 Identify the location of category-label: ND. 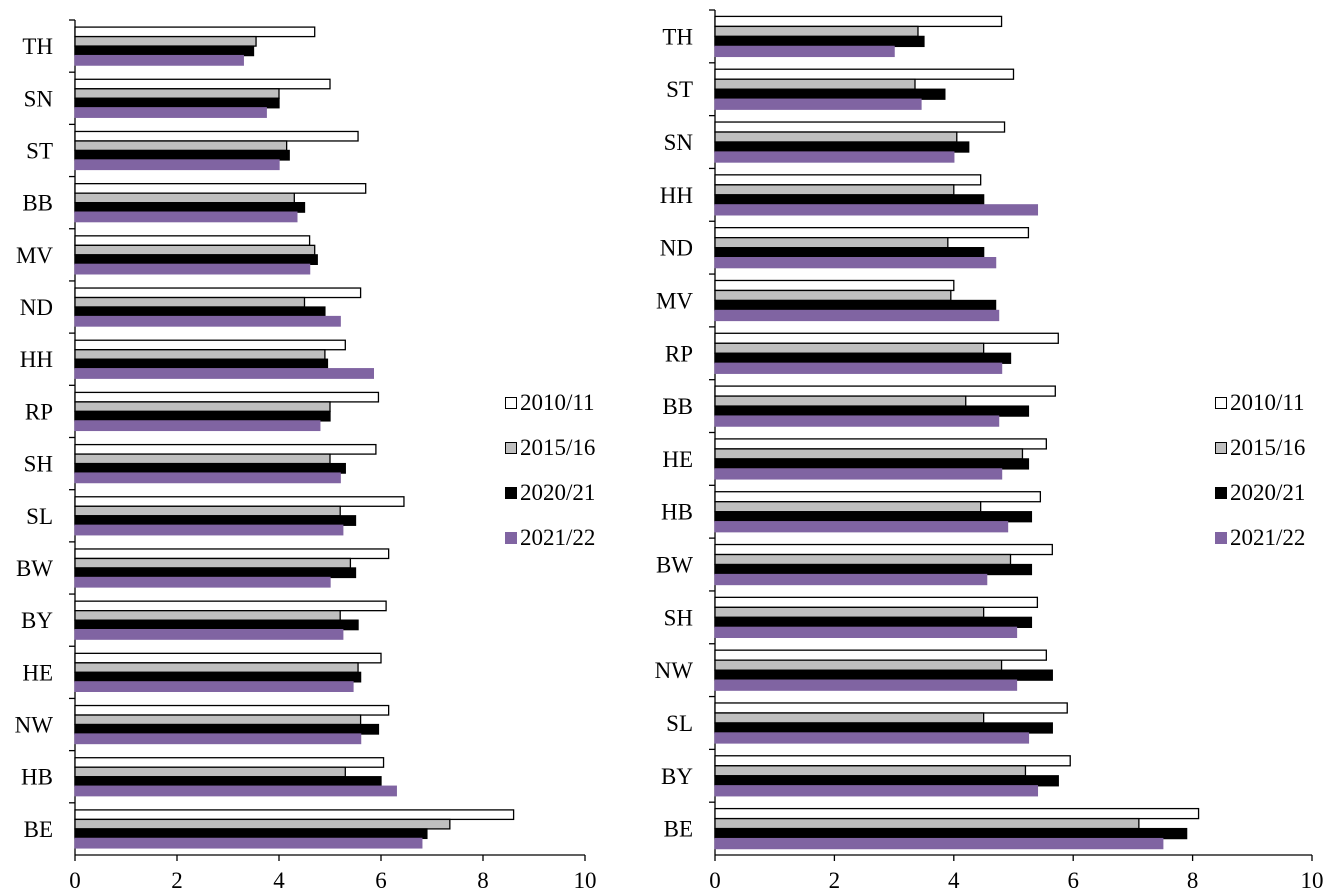
(676, 248).